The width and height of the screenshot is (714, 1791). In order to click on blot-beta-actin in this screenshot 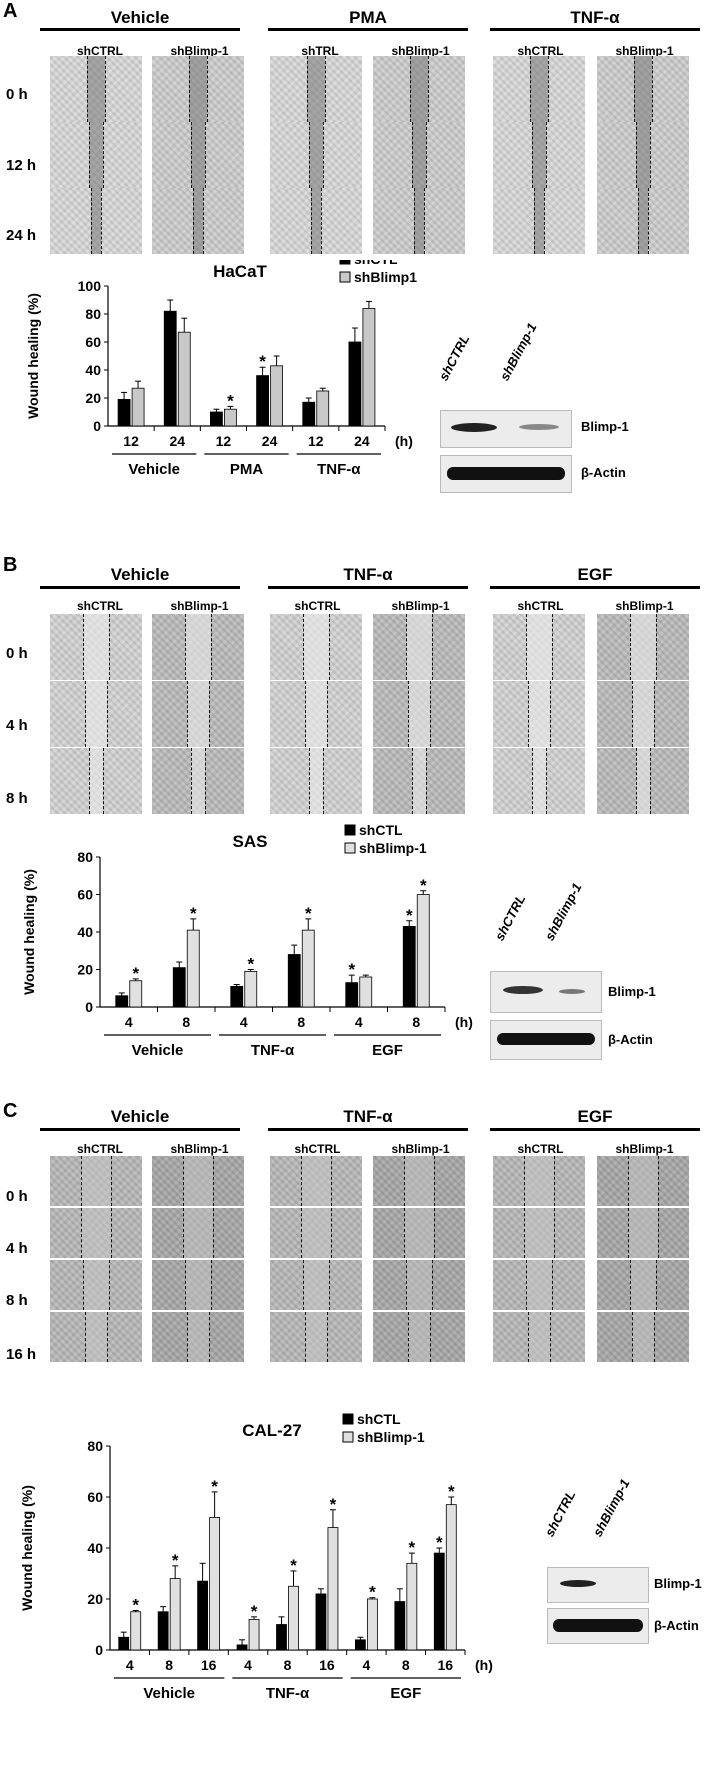, I will do `click(546, 1040)`.